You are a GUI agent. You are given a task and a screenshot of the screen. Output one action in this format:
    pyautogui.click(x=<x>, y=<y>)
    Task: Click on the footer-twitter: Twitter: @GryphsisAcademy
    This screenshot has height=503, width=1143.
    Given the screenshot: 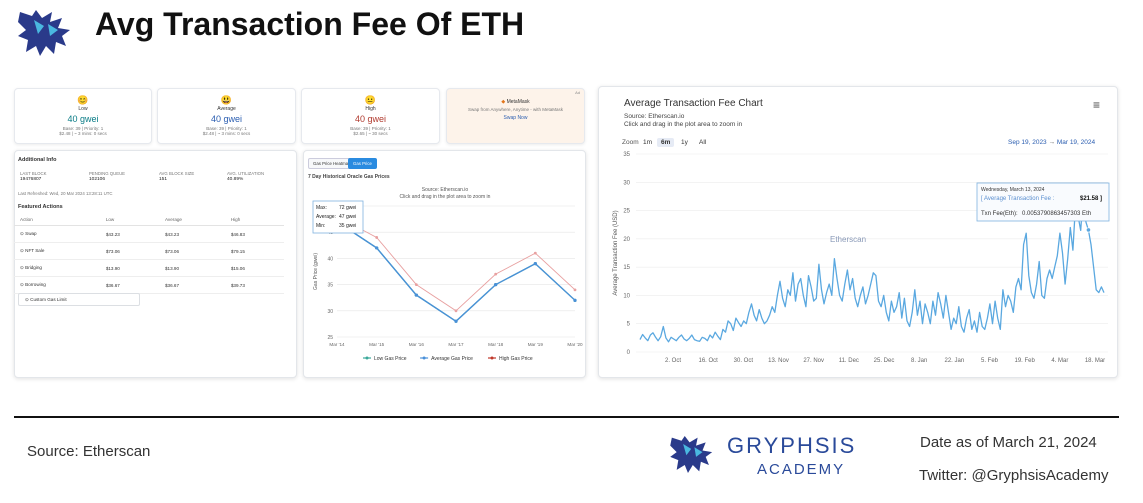 What is the action you would take?
    pyautogui.click(x=1014, y=475)
    